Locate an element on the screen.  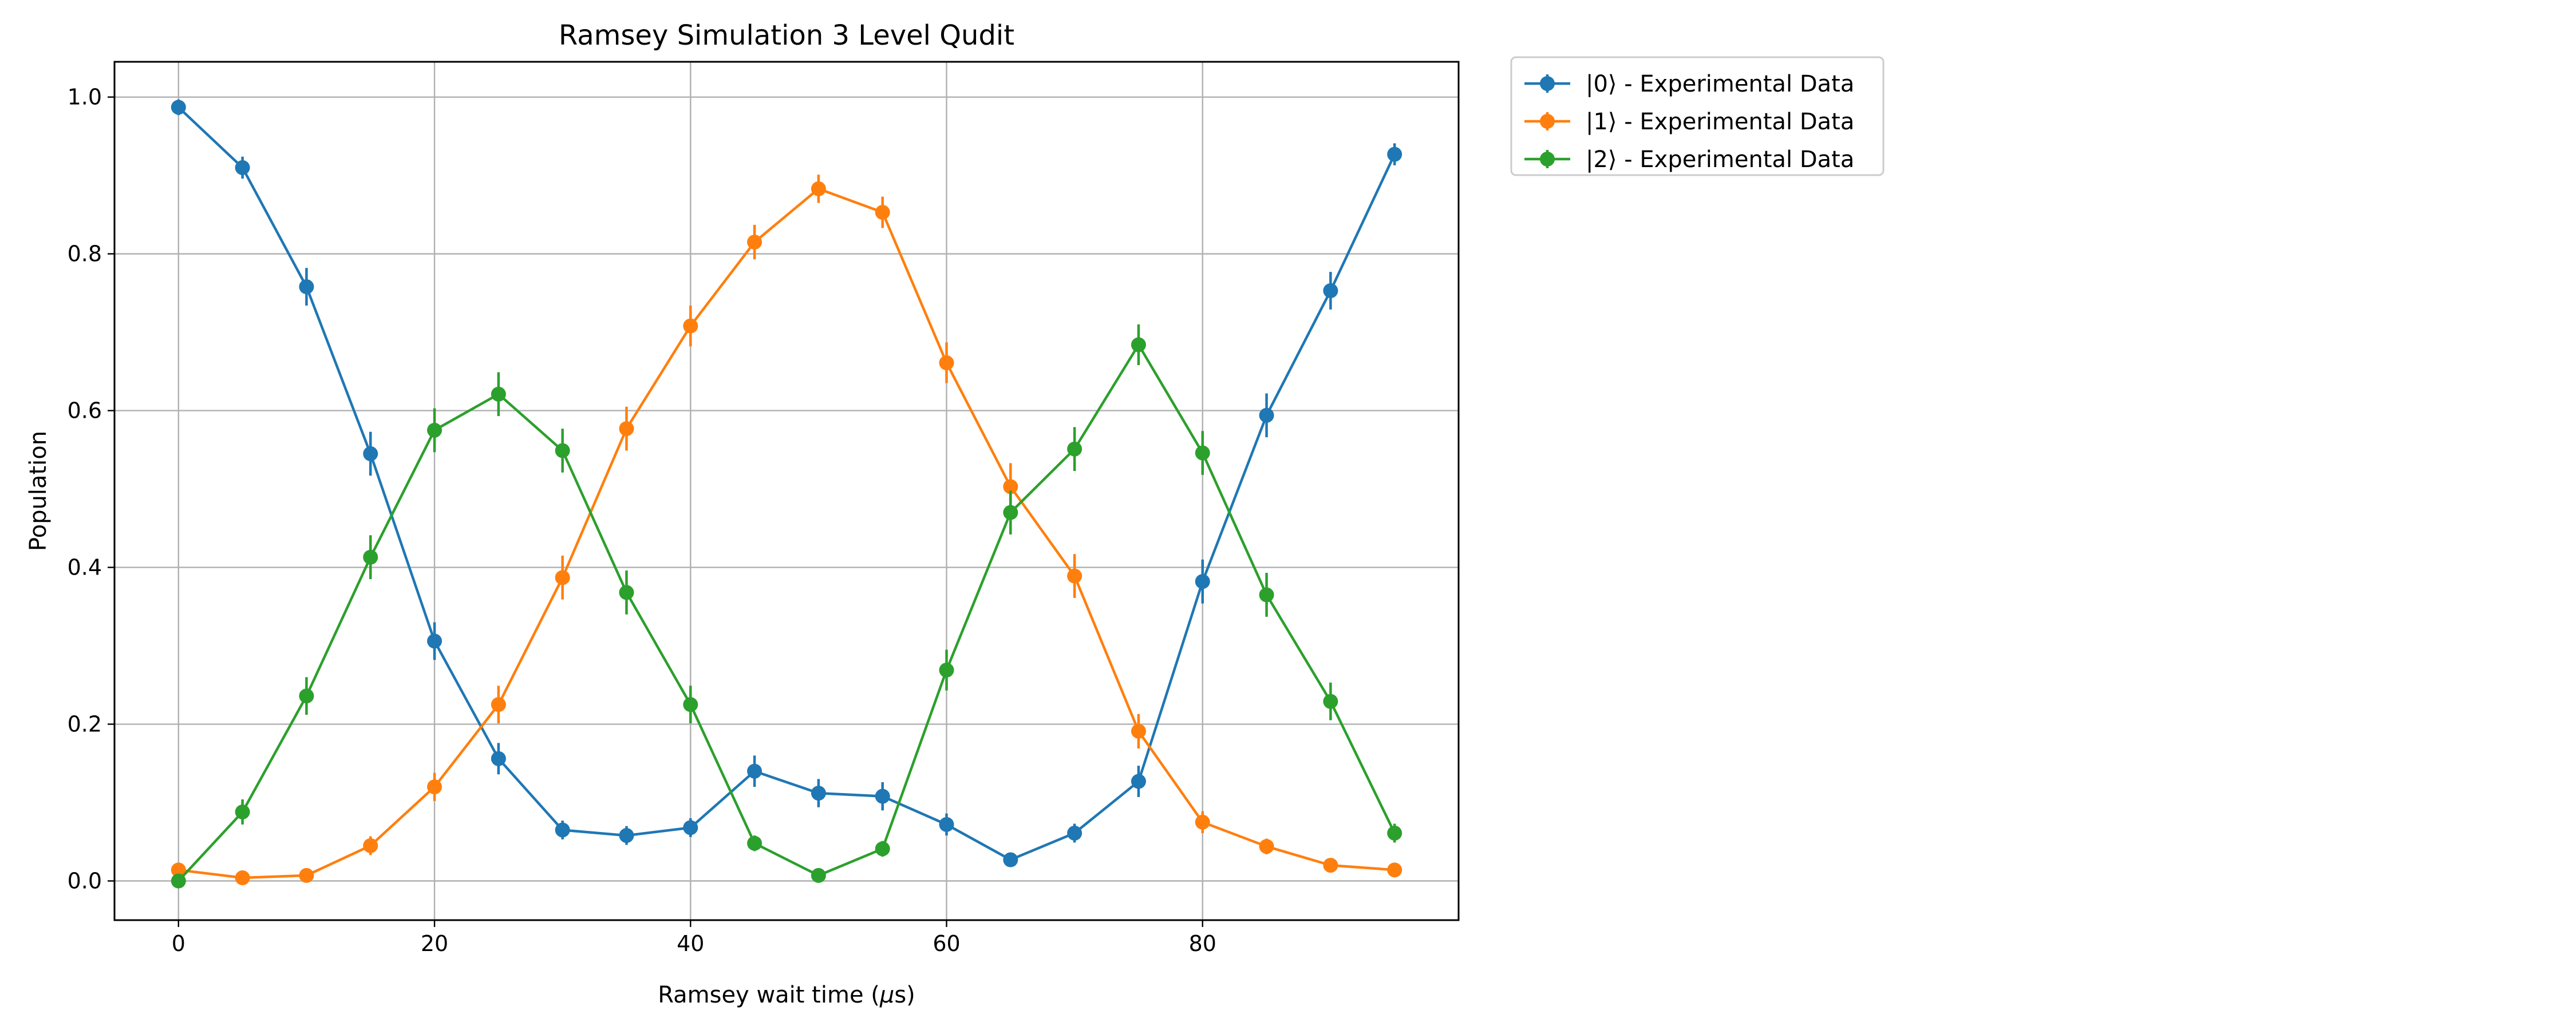
legend-entry: |1⟩ - Experimental Data is located at coordinates (1689, 122).